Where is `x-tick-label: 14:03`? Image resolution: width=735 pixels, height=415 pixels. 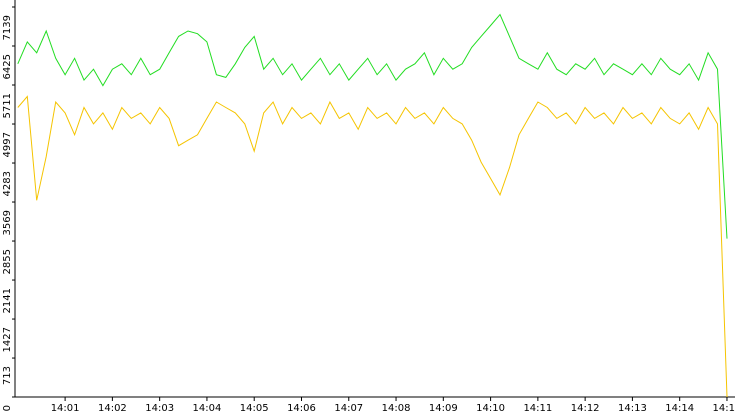
x-tick-label: 14:03 is located at coordinates (159, 408).